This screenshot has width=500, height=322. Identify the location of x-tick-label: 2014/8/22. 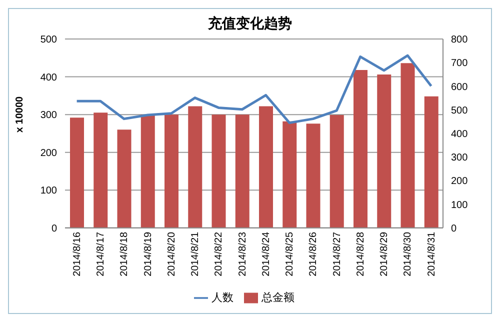
(219, 253).